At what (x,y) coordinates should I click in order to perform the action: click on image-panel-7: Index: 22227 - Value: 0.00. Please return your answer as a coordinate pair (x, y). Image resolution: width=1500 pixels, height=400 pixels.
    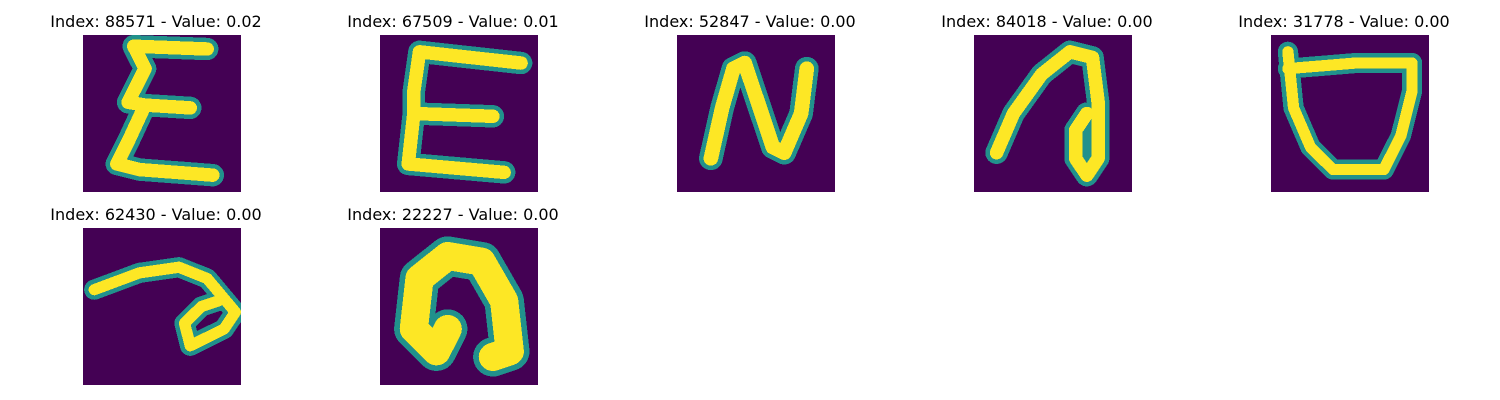
    Looking at the image, I should click on (453, 288).